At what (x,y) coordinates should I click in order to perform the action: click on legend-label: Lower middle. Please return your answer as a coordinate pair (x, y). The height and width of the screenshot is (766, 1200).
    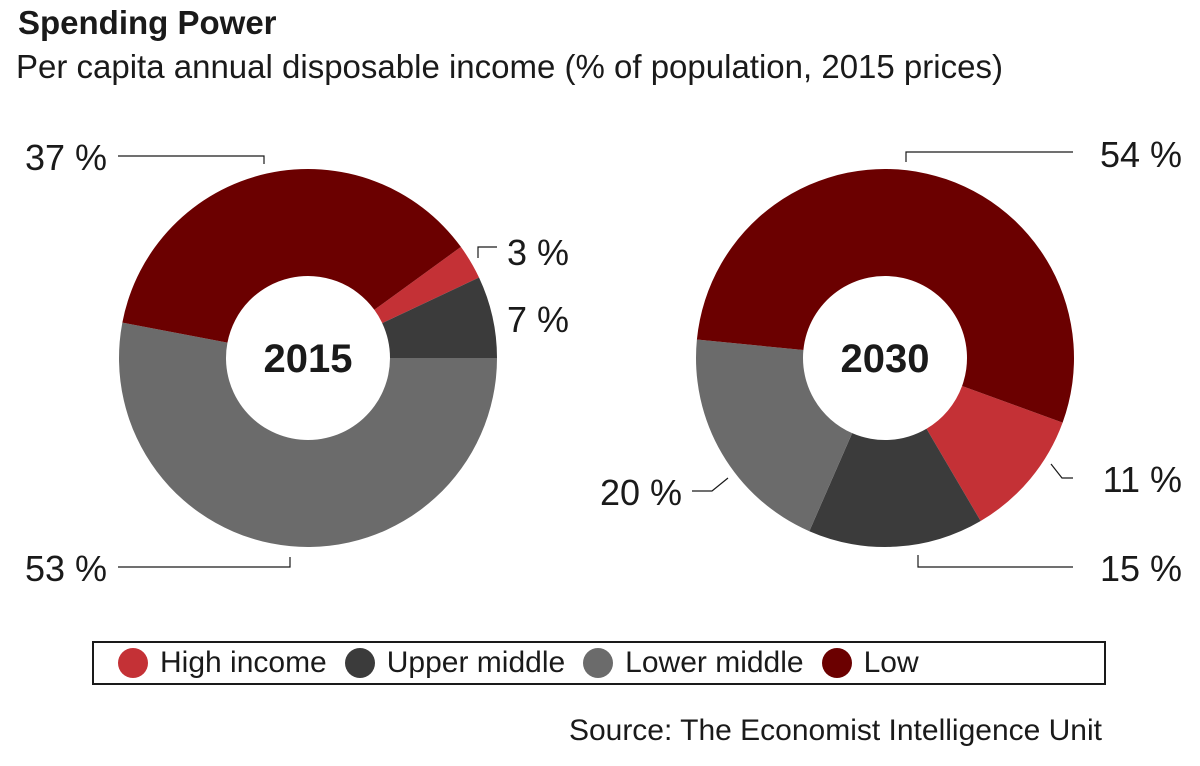
    Looking at the image, I should click on (714, 662).